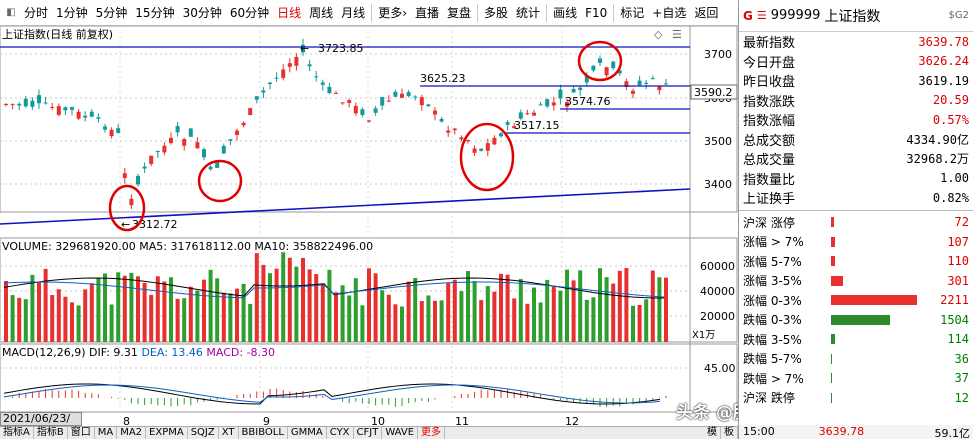 Image resolution: width=973 pixels, height=439 pixels. What do you see at coordinates (307, 433) in the screenshot?
I see `indicator-tab: GMMA` at bounding box center [307, 433].